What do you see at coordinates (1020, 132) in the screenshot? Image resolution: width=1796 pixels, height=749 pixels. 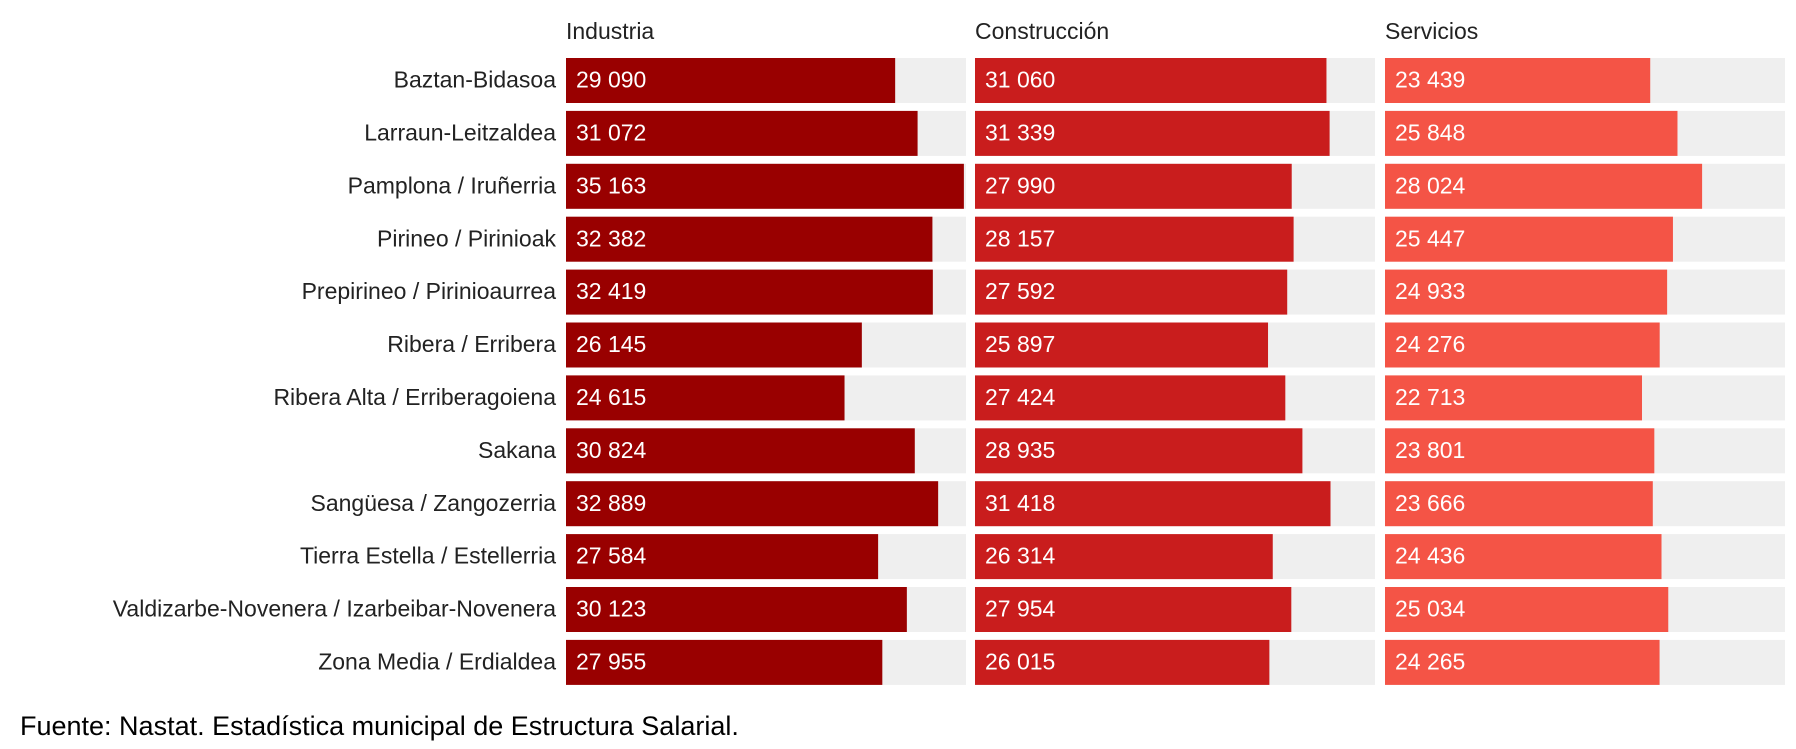 I see `value-label: 31 339` at bounding box center [1020, 132].